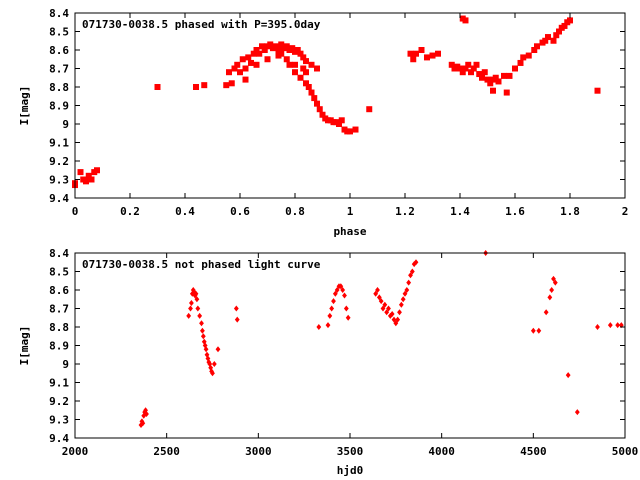 This screenshot has height=480, width=640. I want to click on phased-y-tick-label: 8.7, so click(59, 69).